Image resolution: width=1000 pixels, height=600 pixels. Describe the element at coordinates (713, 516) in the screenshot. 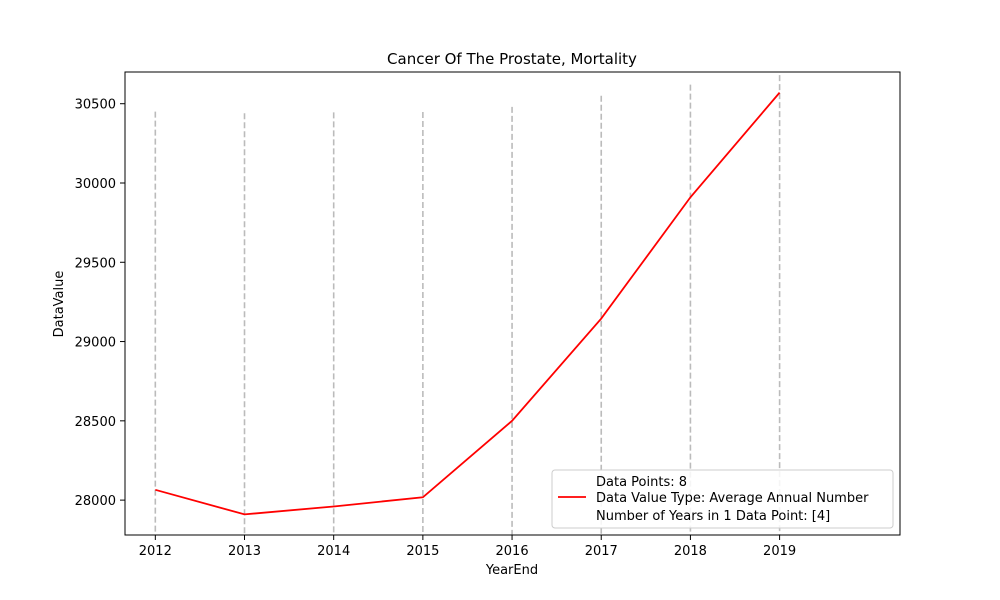

I see `legend-years-per-point: Number of Years in 1 Data Point: [4]` at that location.